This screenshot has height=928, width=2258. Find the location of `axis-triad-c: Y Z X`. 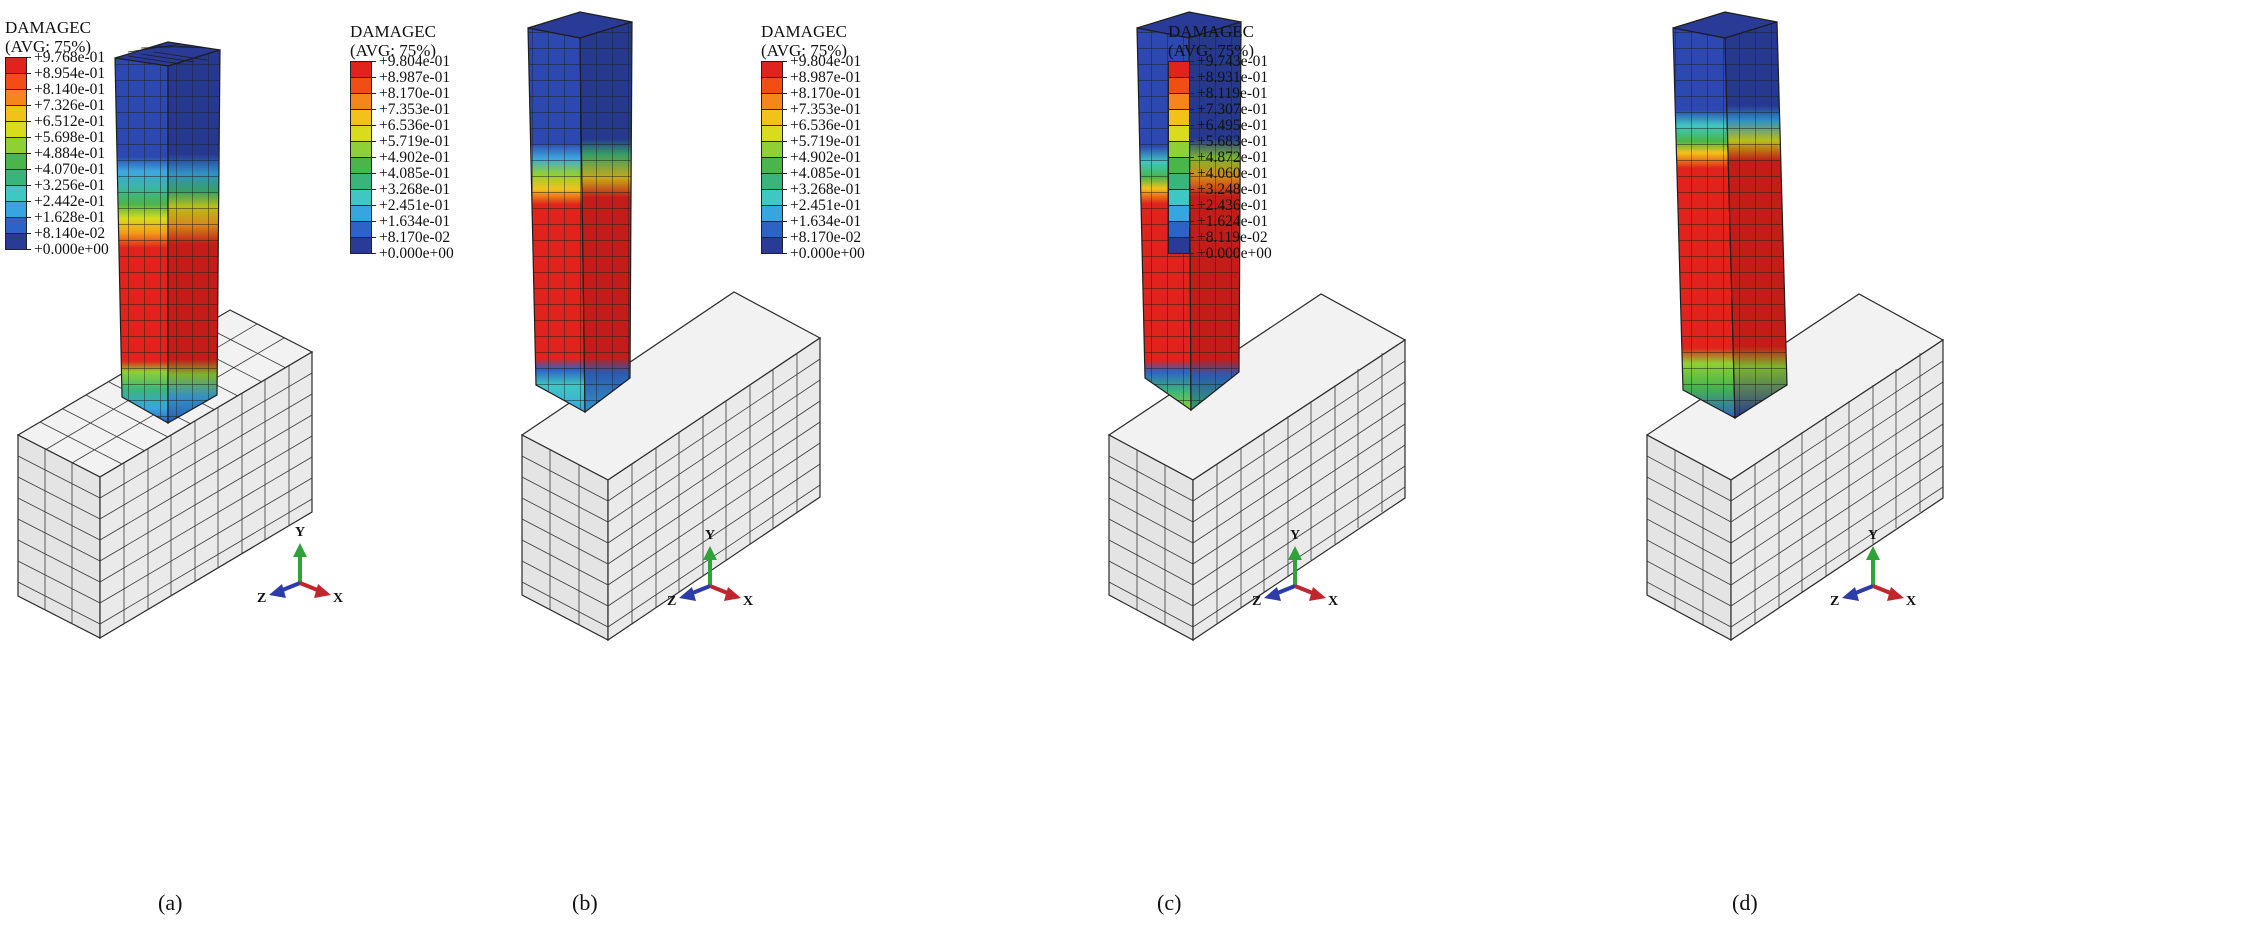

axis-triad-c: Y Z X is located at coordinates (1295, 573).